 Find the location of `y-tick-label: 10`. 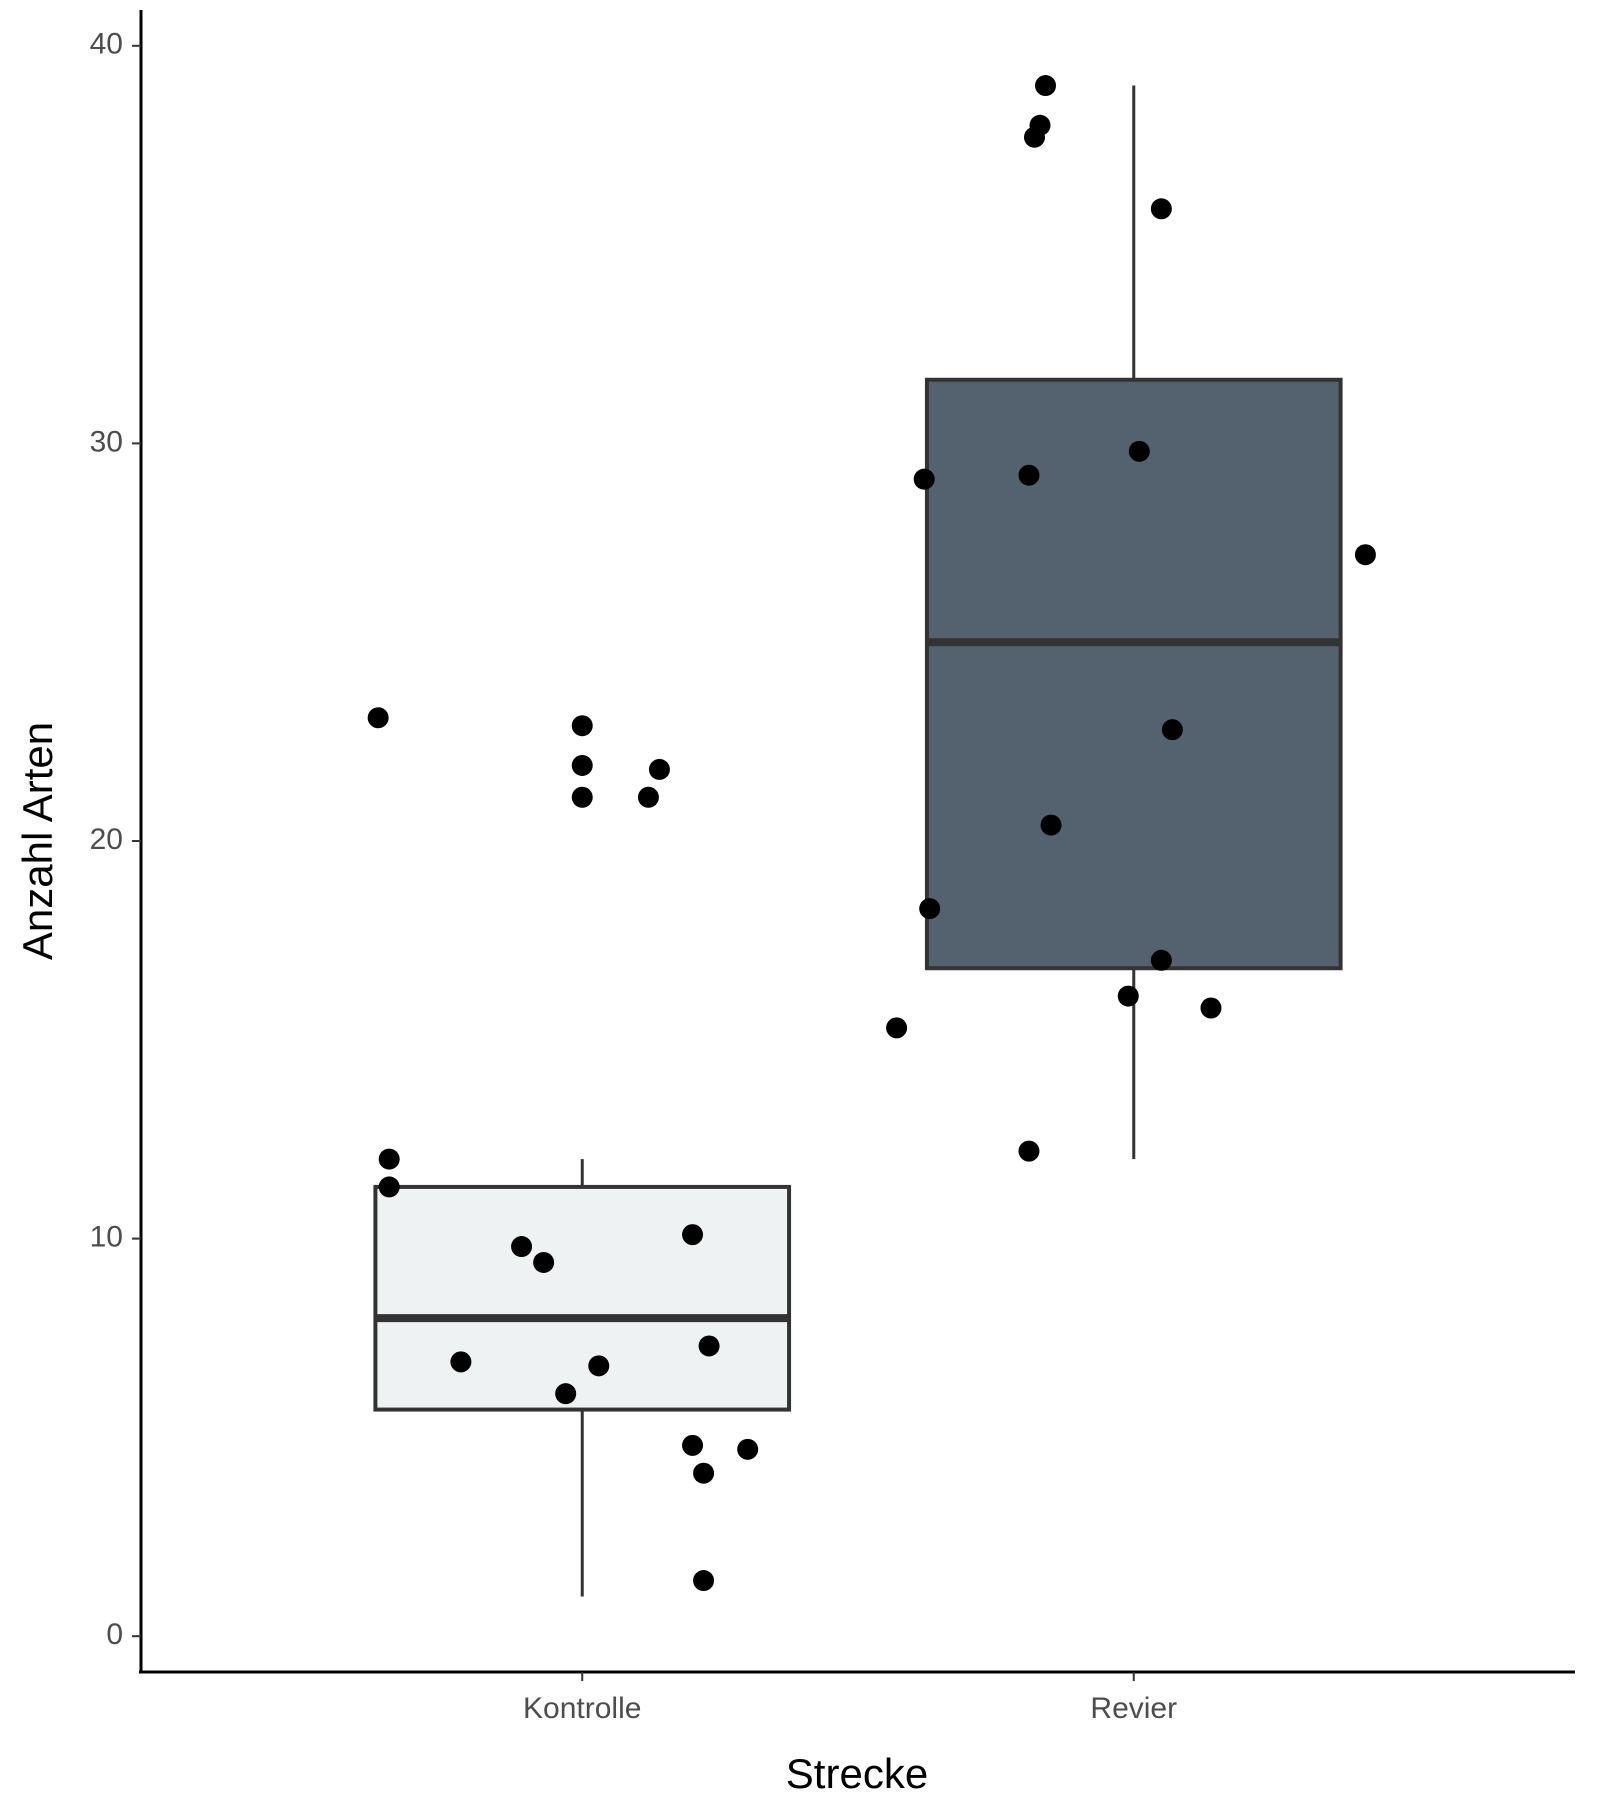

y-tick-label: 10 is located at coordinates (106, 1237).